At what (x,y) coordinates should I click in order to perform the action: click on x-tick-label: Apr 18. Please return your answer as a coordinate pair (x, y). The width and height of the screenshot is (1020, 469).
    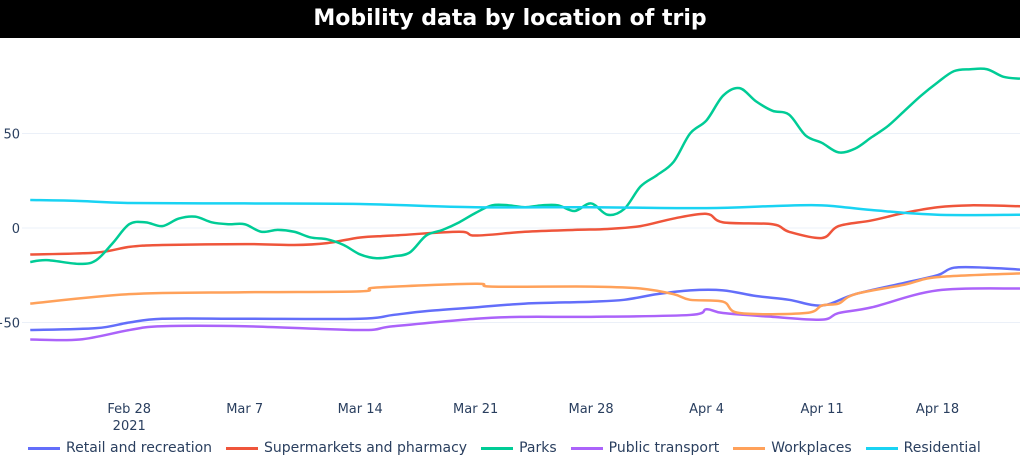
    Looking at the image, I should click on (937, 409).